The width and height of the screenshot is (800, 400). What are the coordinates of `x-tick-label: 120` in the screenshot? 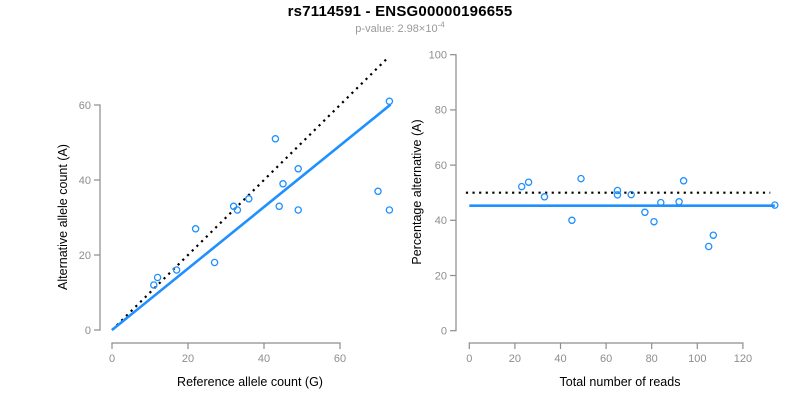 It's located at (743, 359).